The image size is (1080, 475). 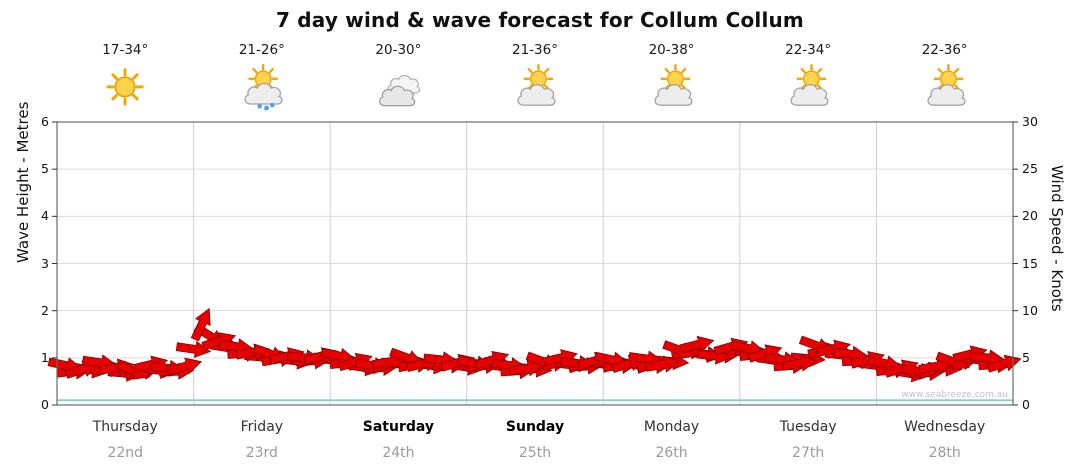 I want to click on axis-tick-label: 25, so click(x=1030, y=169).